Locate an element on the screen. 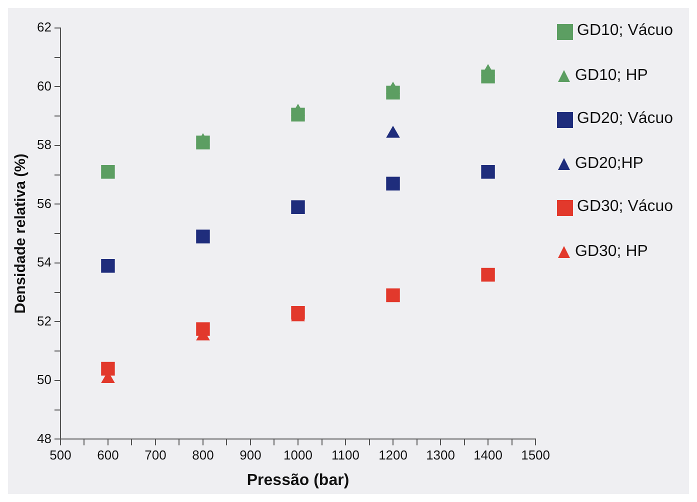  y-tick-label: 62 is located at coordinates (44, 27).